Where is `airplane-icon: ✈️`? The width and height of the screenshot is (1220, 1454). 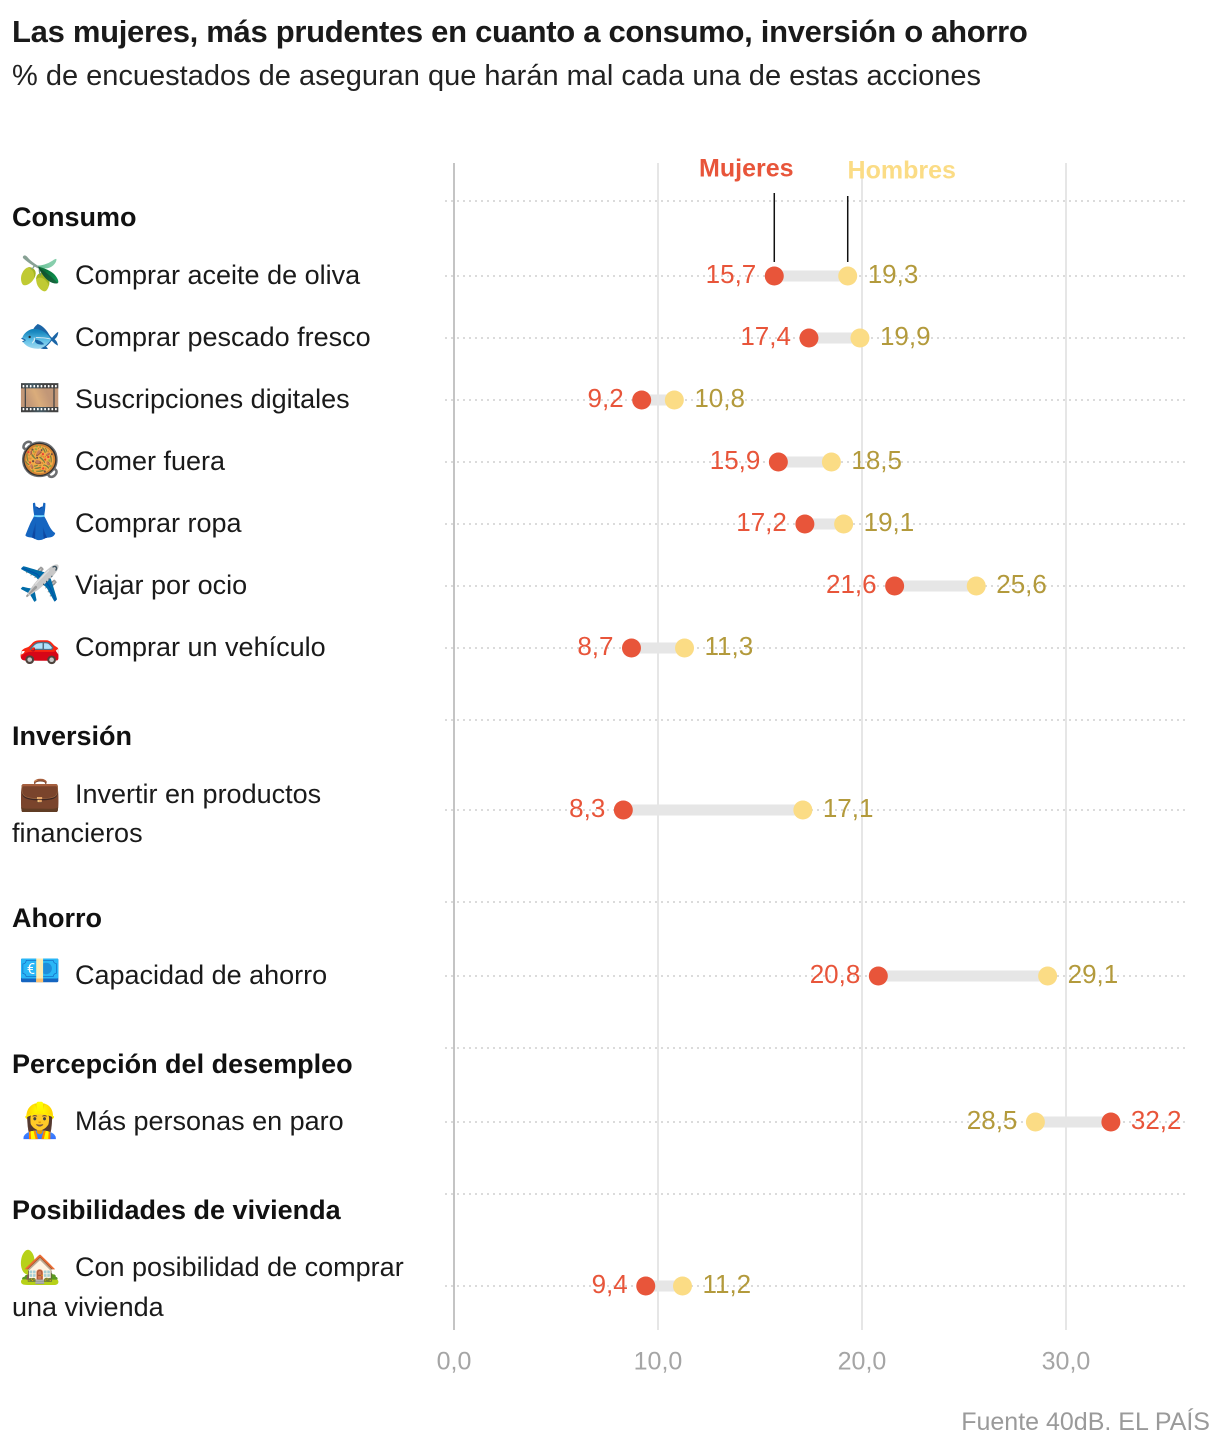 airplane-icon: ✈️ is located at coordinates (40, 583).